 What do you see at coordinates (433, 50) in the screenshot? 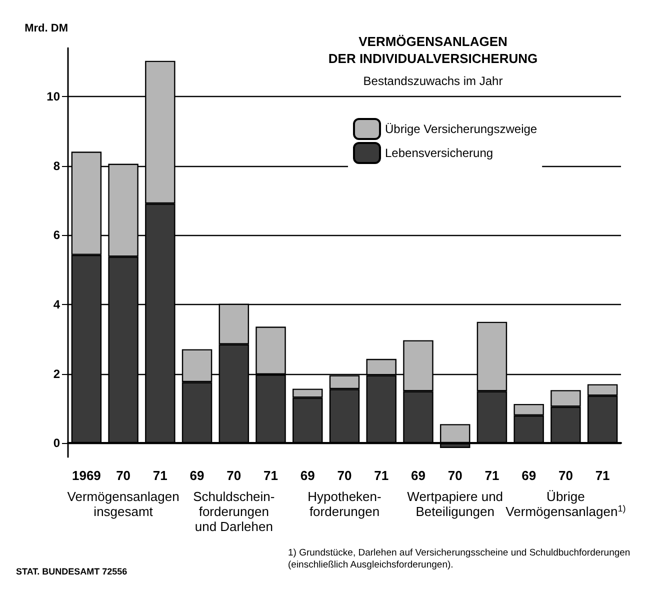
I see `chart-title: VERMÖGENSANLAGEN DER INDIVIDUALVERSICHERUNG` at bounding box center [433, 50].